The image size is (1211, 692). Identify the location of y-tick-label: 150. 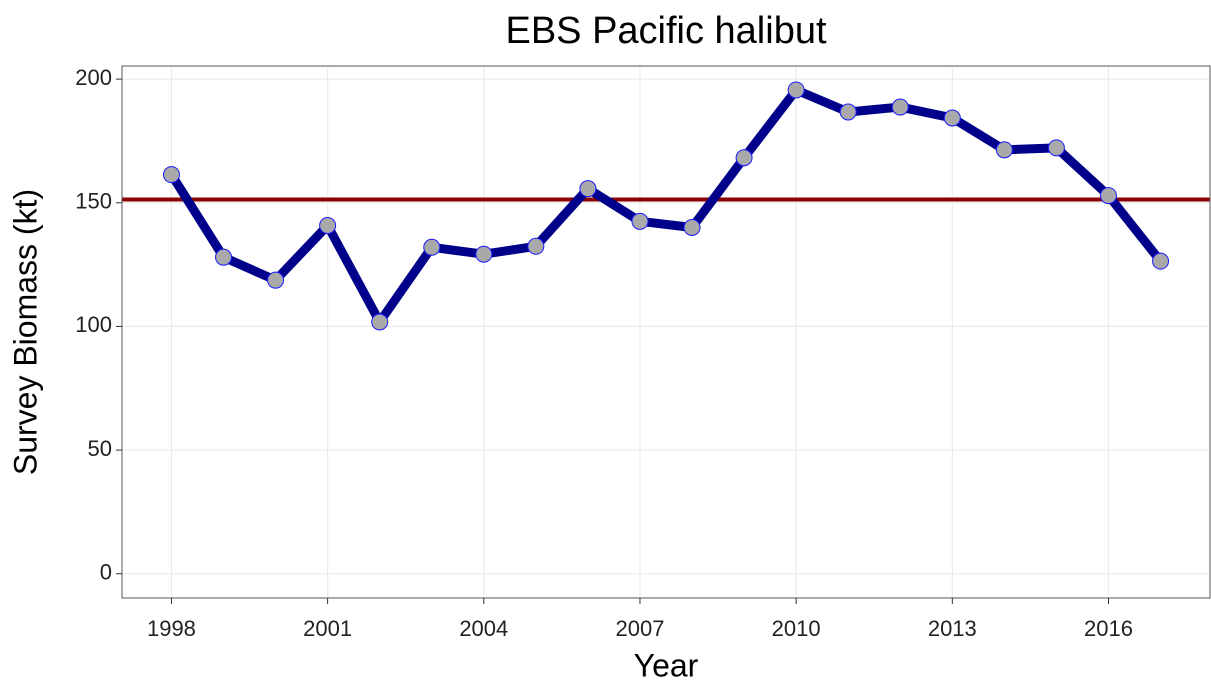
(93, 201).